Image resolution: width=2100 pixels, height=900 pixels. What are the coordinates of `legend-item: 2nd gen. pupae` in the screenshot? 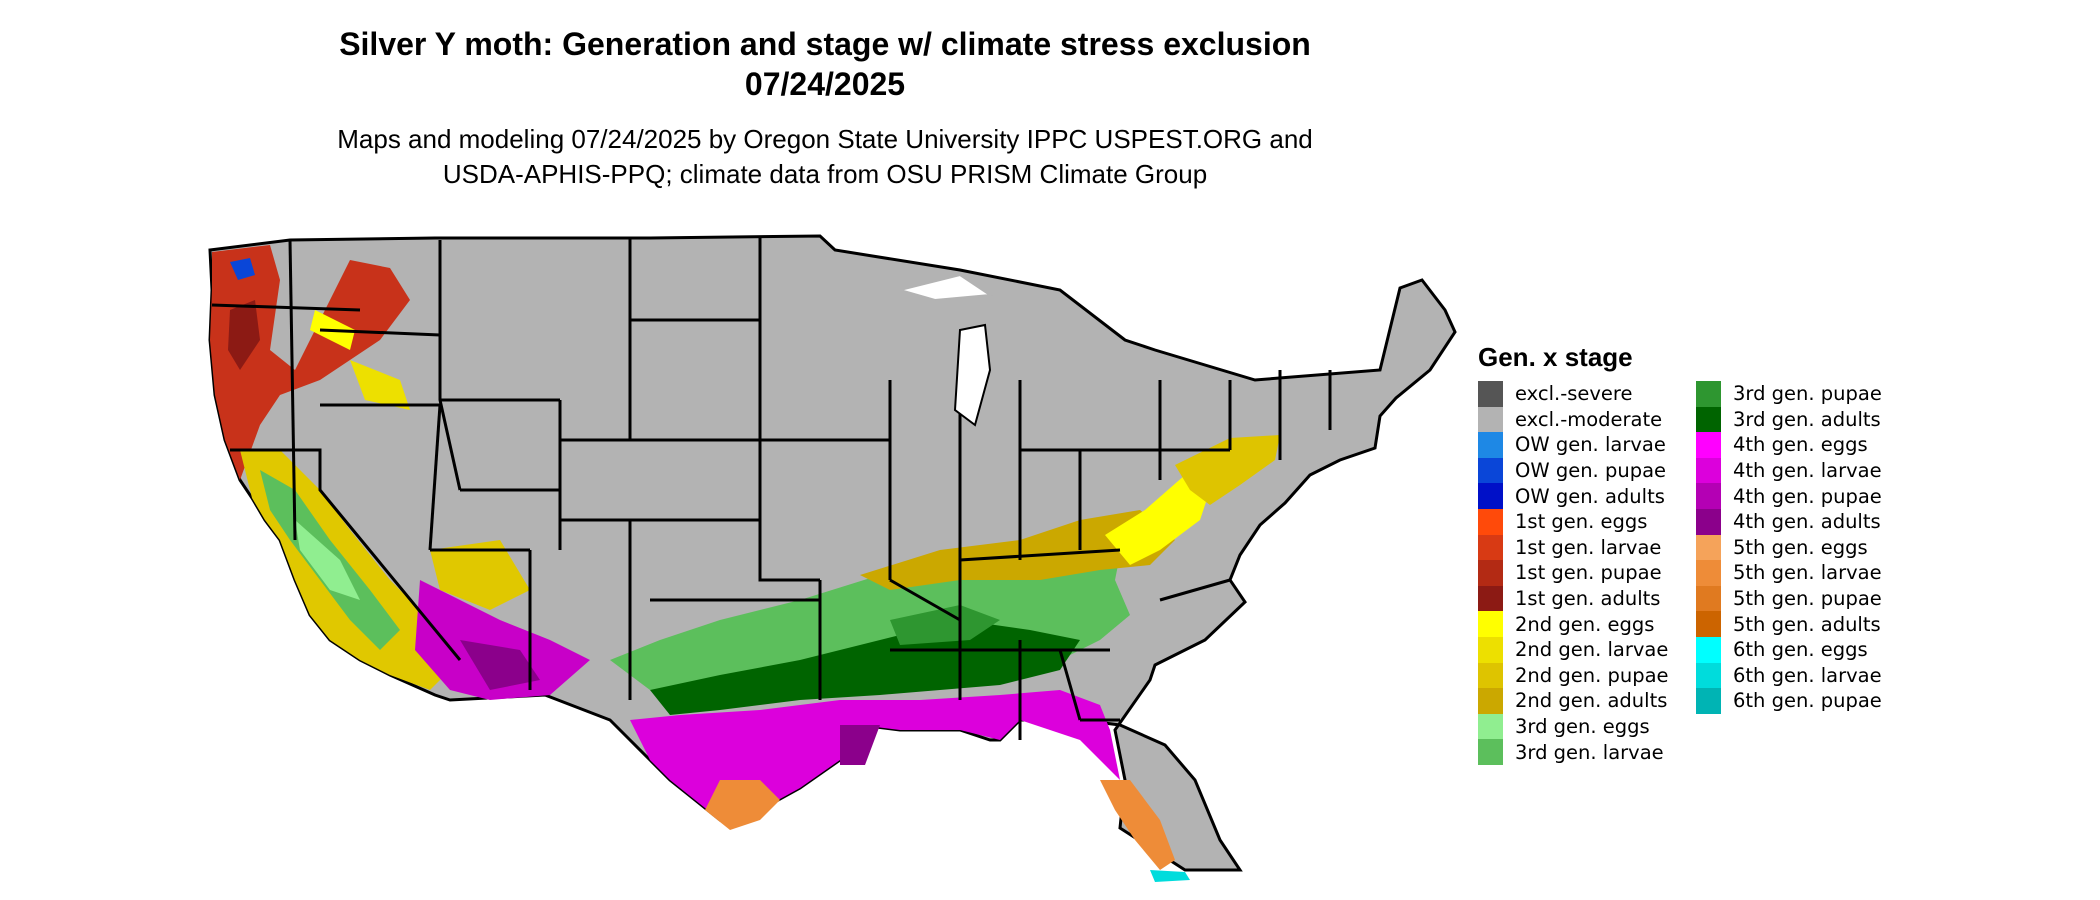 It's located at (1573, 675).